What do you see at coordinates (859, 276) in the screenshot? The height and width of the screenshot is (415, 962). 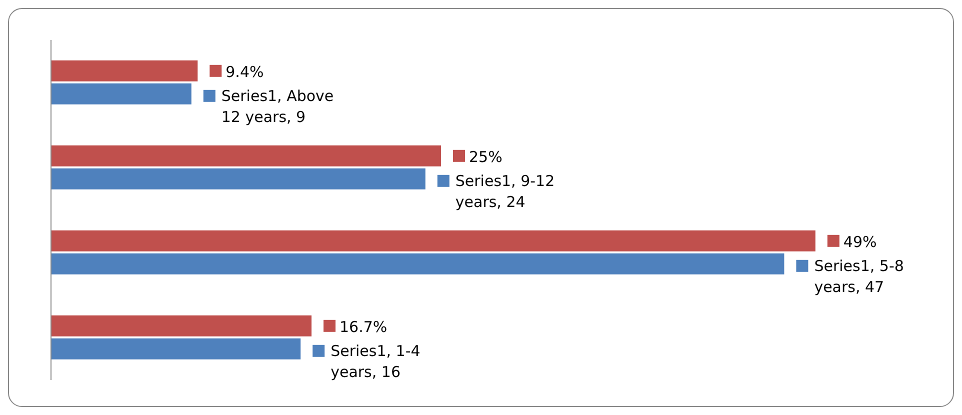 I see `data-label: Series1, 5-8 years, 47` at bounding box center [859, 276].